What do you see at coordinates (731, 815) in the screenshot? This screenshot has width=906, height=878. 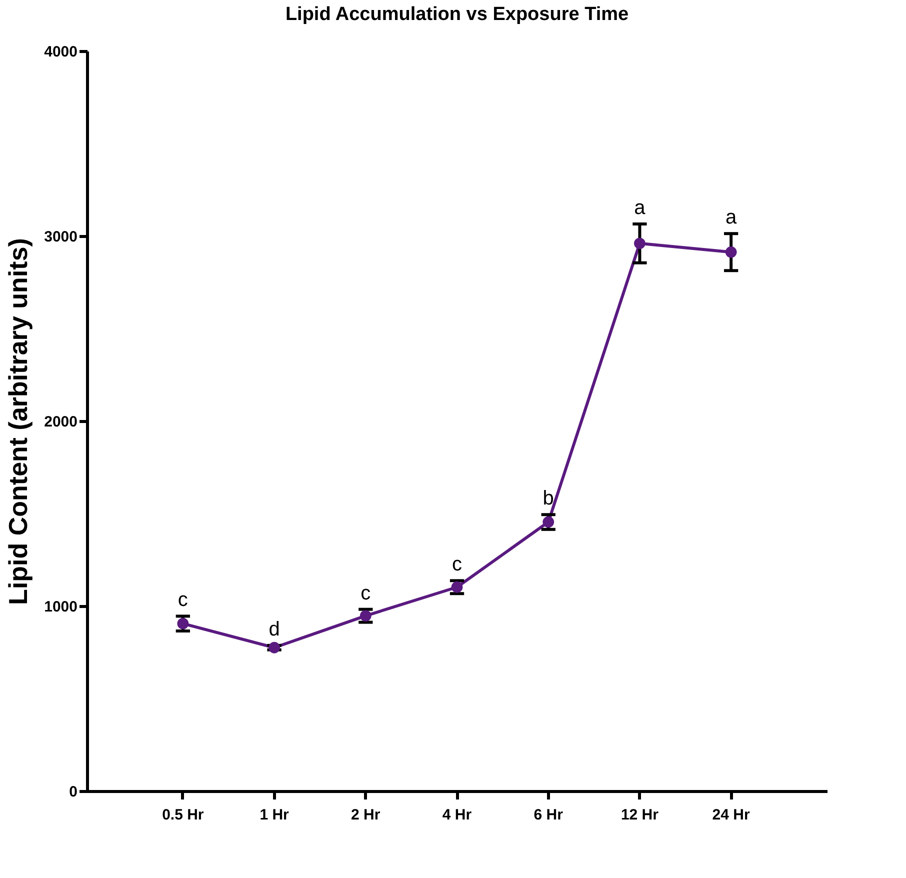 I see `x-tick-label: 24 Hr` at bounding box center [731, 815].